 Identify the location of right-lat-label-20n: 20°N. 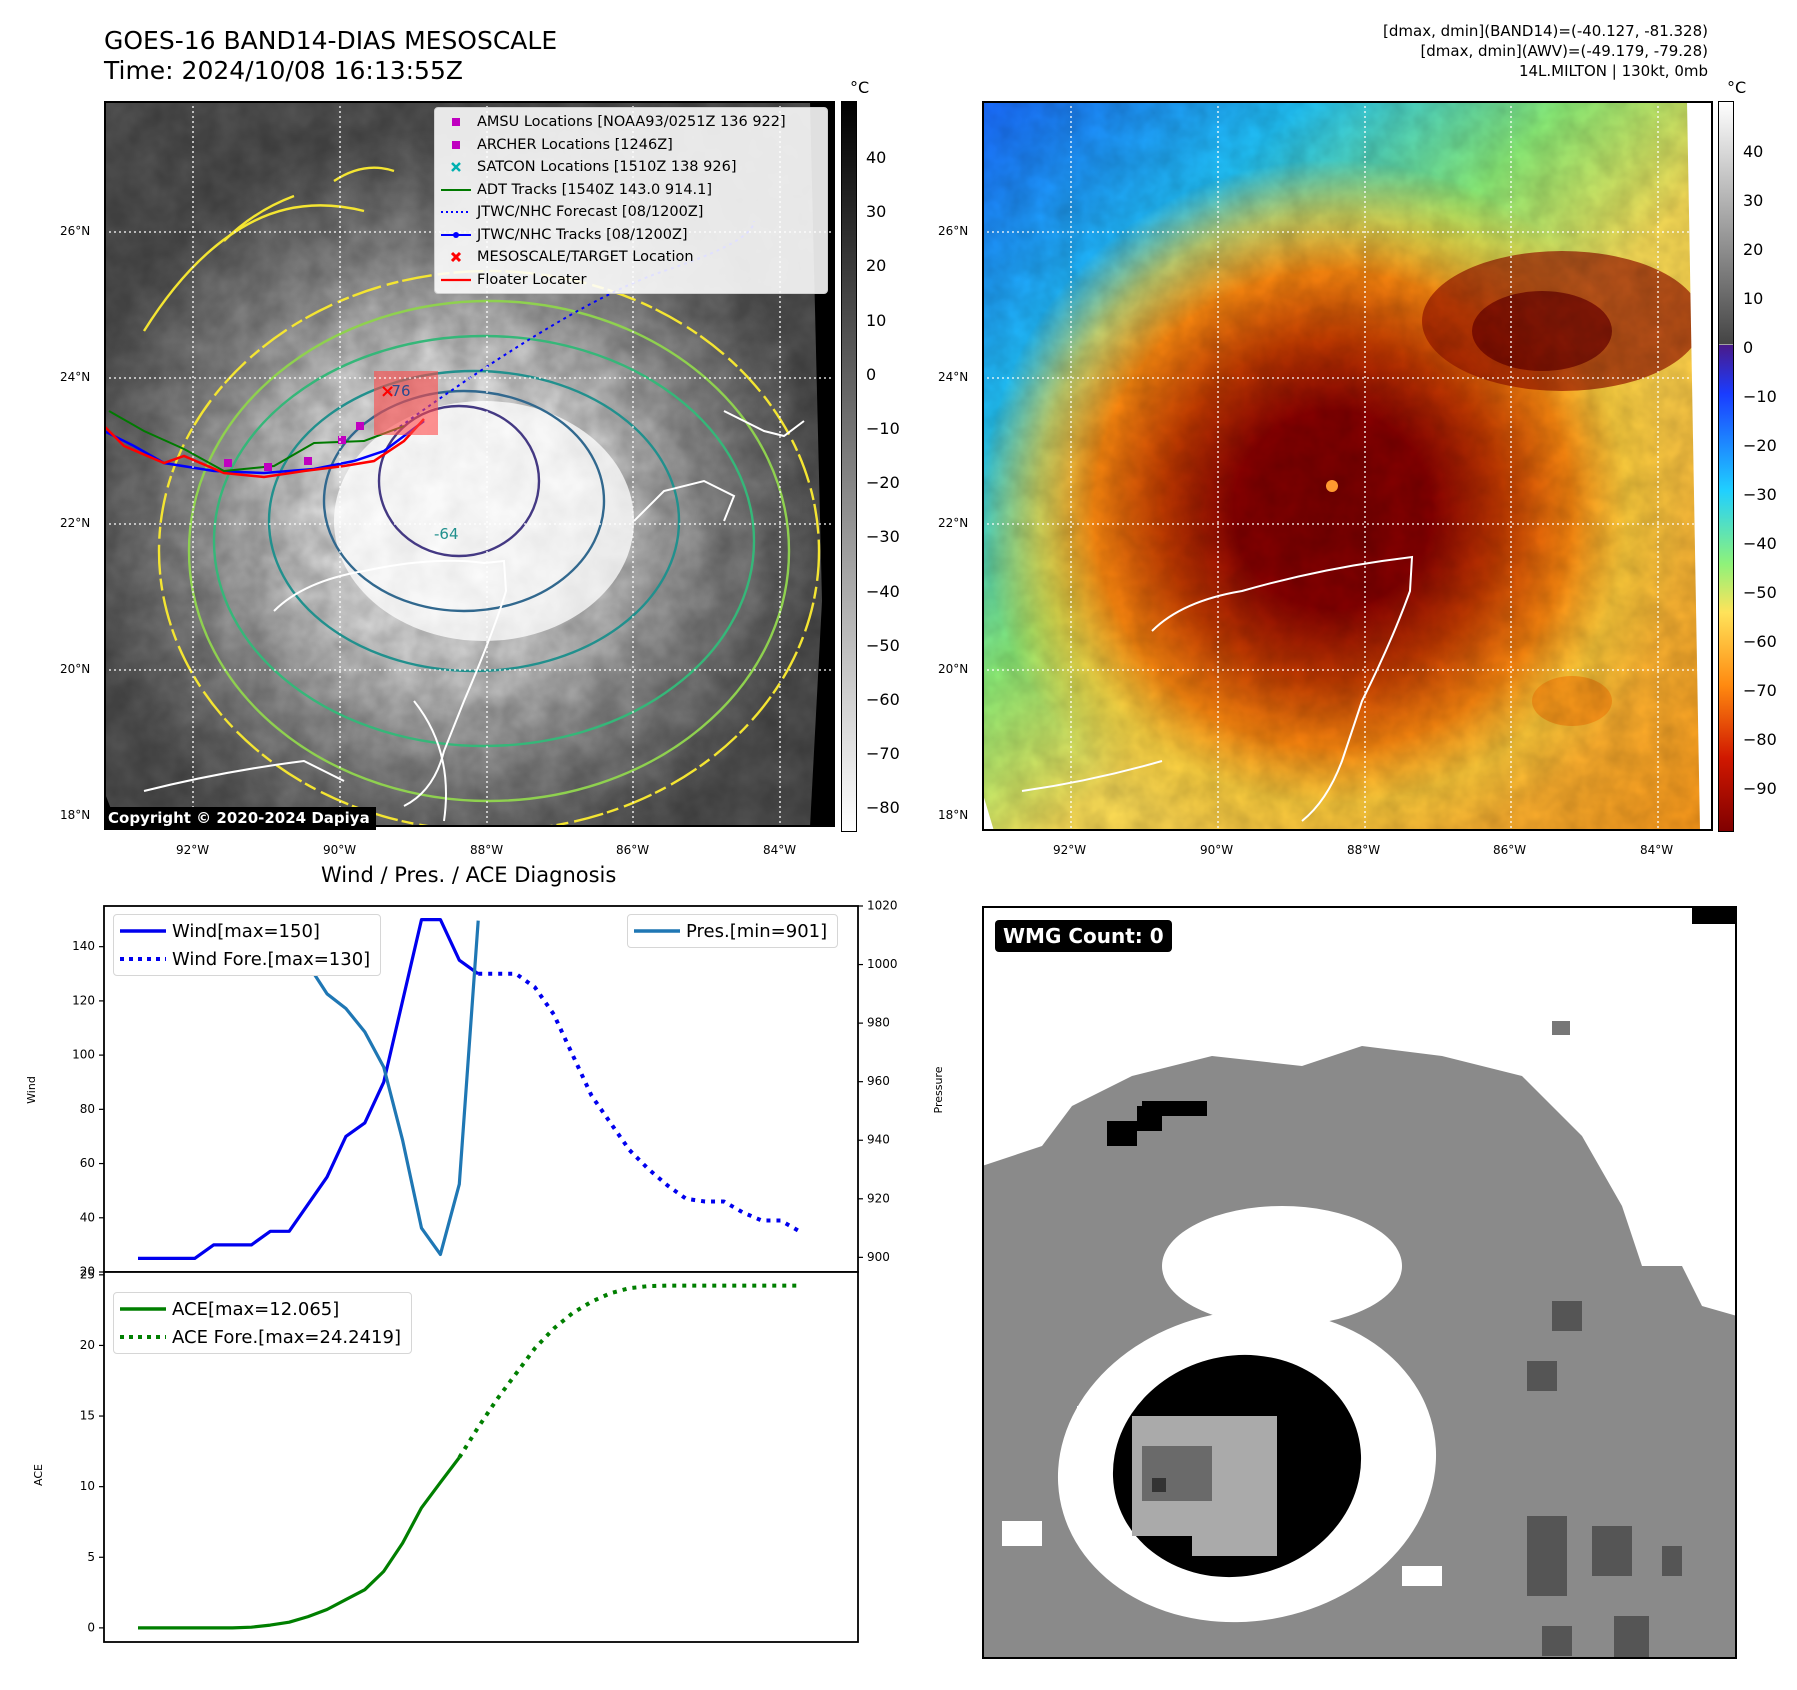
(953, 669).